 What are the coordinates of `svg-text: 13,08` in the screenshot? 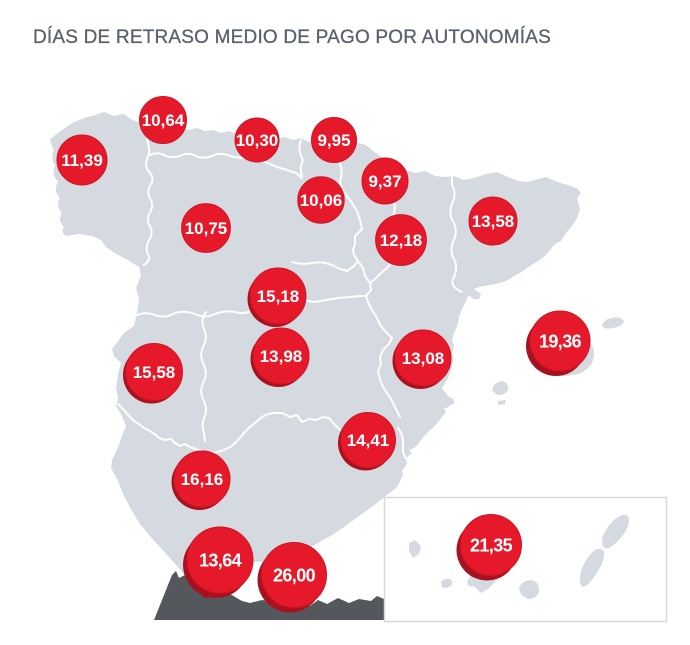 It's located at (423, 358).